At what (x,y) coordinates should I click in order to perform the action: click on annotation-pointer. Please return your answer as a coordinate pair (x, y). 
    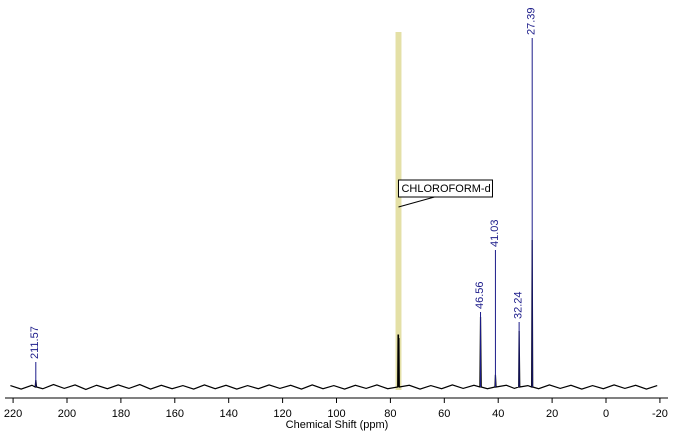
    Looking at the image, I should click on (416, 202).